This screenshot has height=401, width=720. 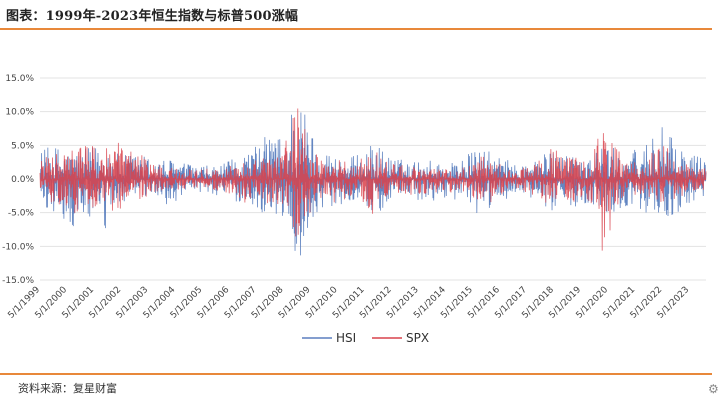 What do you see at coordinates (22, 180) in the screenshot?
I see `y-tick-label: 0.0%` at bounding box center [22, 180].